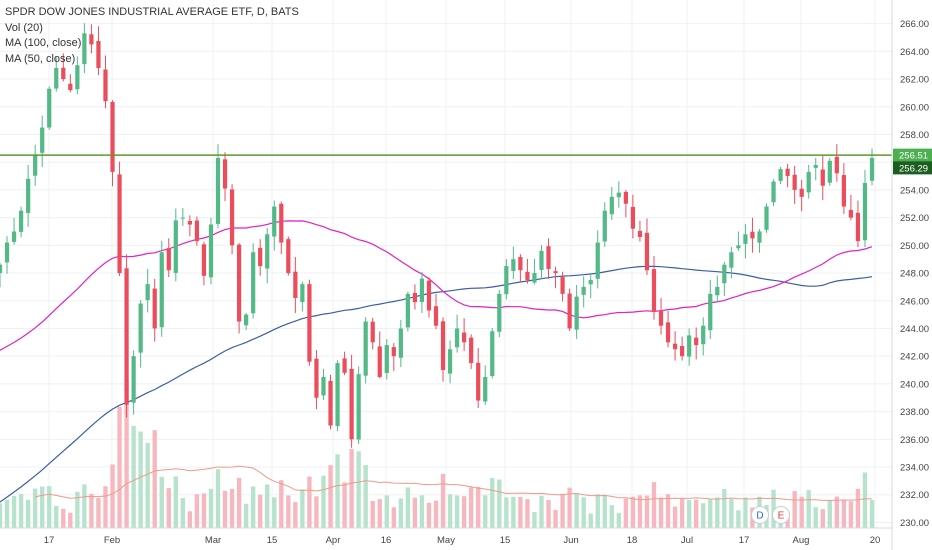 The image size is (932, 550). What do you see at coordinates (760, 515) in the screenshot?
I see `event-marker-d: D` at bounding box center [760, 515].